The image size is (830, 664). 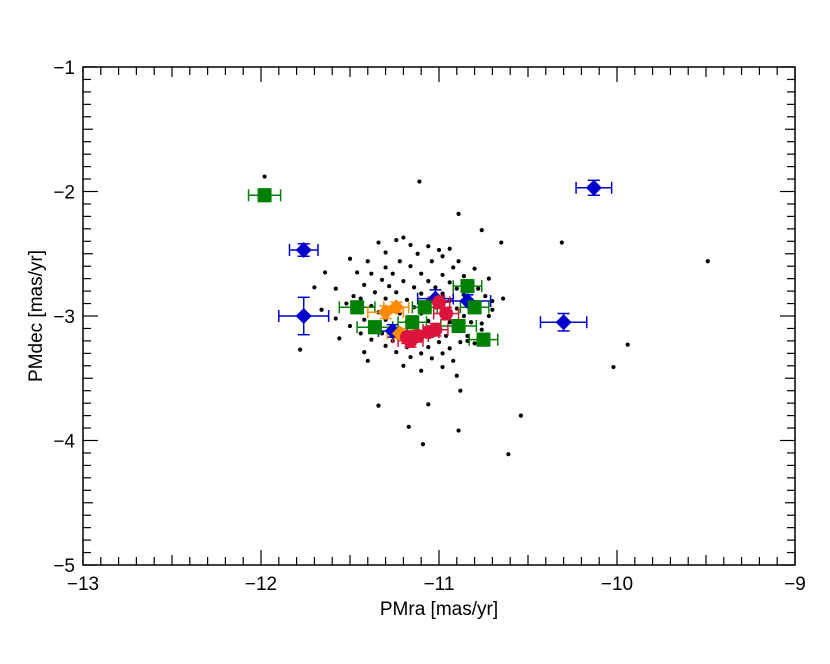 I want to click on x-axis-label: PMra [mas/yr], so click(x=439, y=609).